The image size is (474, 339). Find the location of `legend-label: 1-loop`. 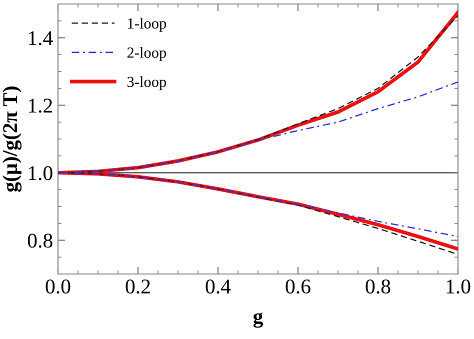

legend-label: 1-loop is located at coordinates (147, 25).